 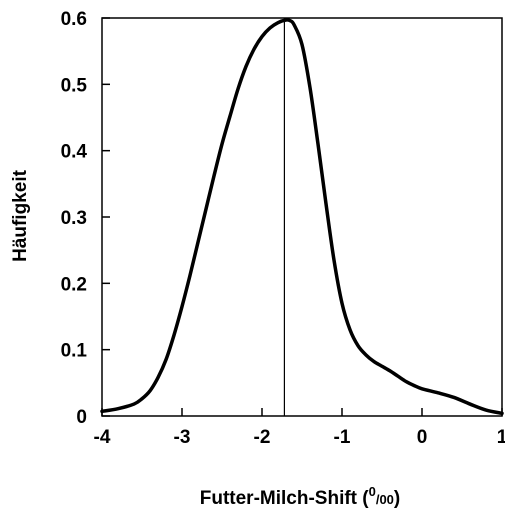 I want to click on y-tick-label: 0, so click(x=81, y=417).